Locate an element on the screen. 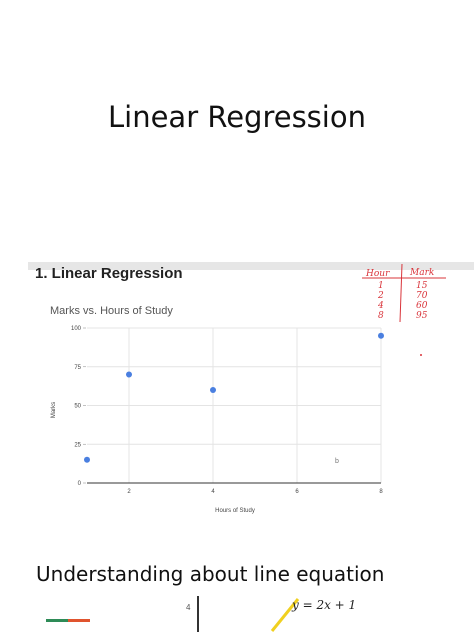  y-tick-label: 0 is located at coordinates (80, 484).